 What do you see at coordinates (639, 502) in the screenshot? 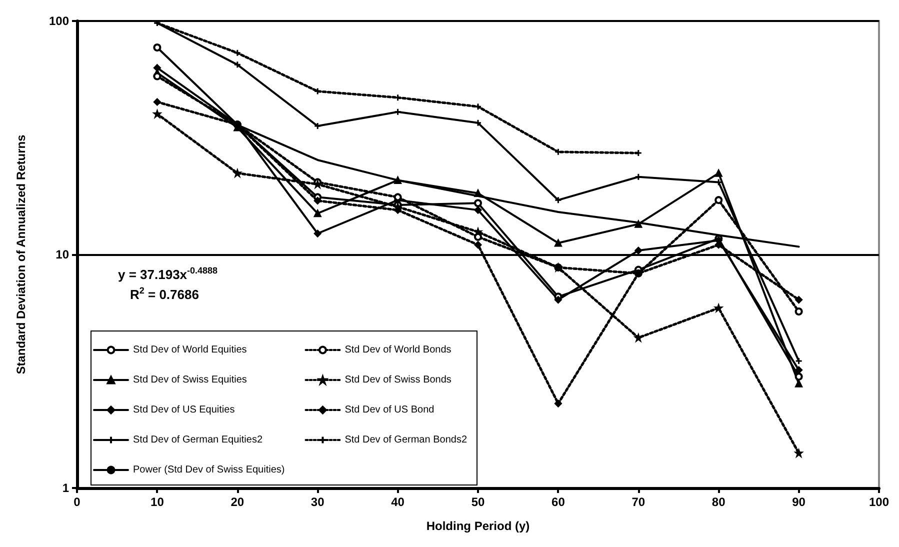
I see `x-tick-label: 70` at bounding box center [639, 502].